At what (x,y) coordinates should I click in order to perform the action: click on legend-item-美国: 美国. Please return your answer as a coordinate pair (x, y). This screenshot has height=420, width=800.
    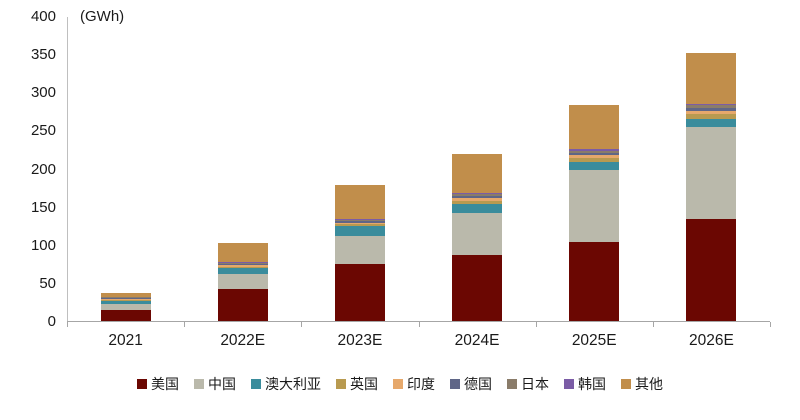
    Looking at the image, I should click on (158, 384).